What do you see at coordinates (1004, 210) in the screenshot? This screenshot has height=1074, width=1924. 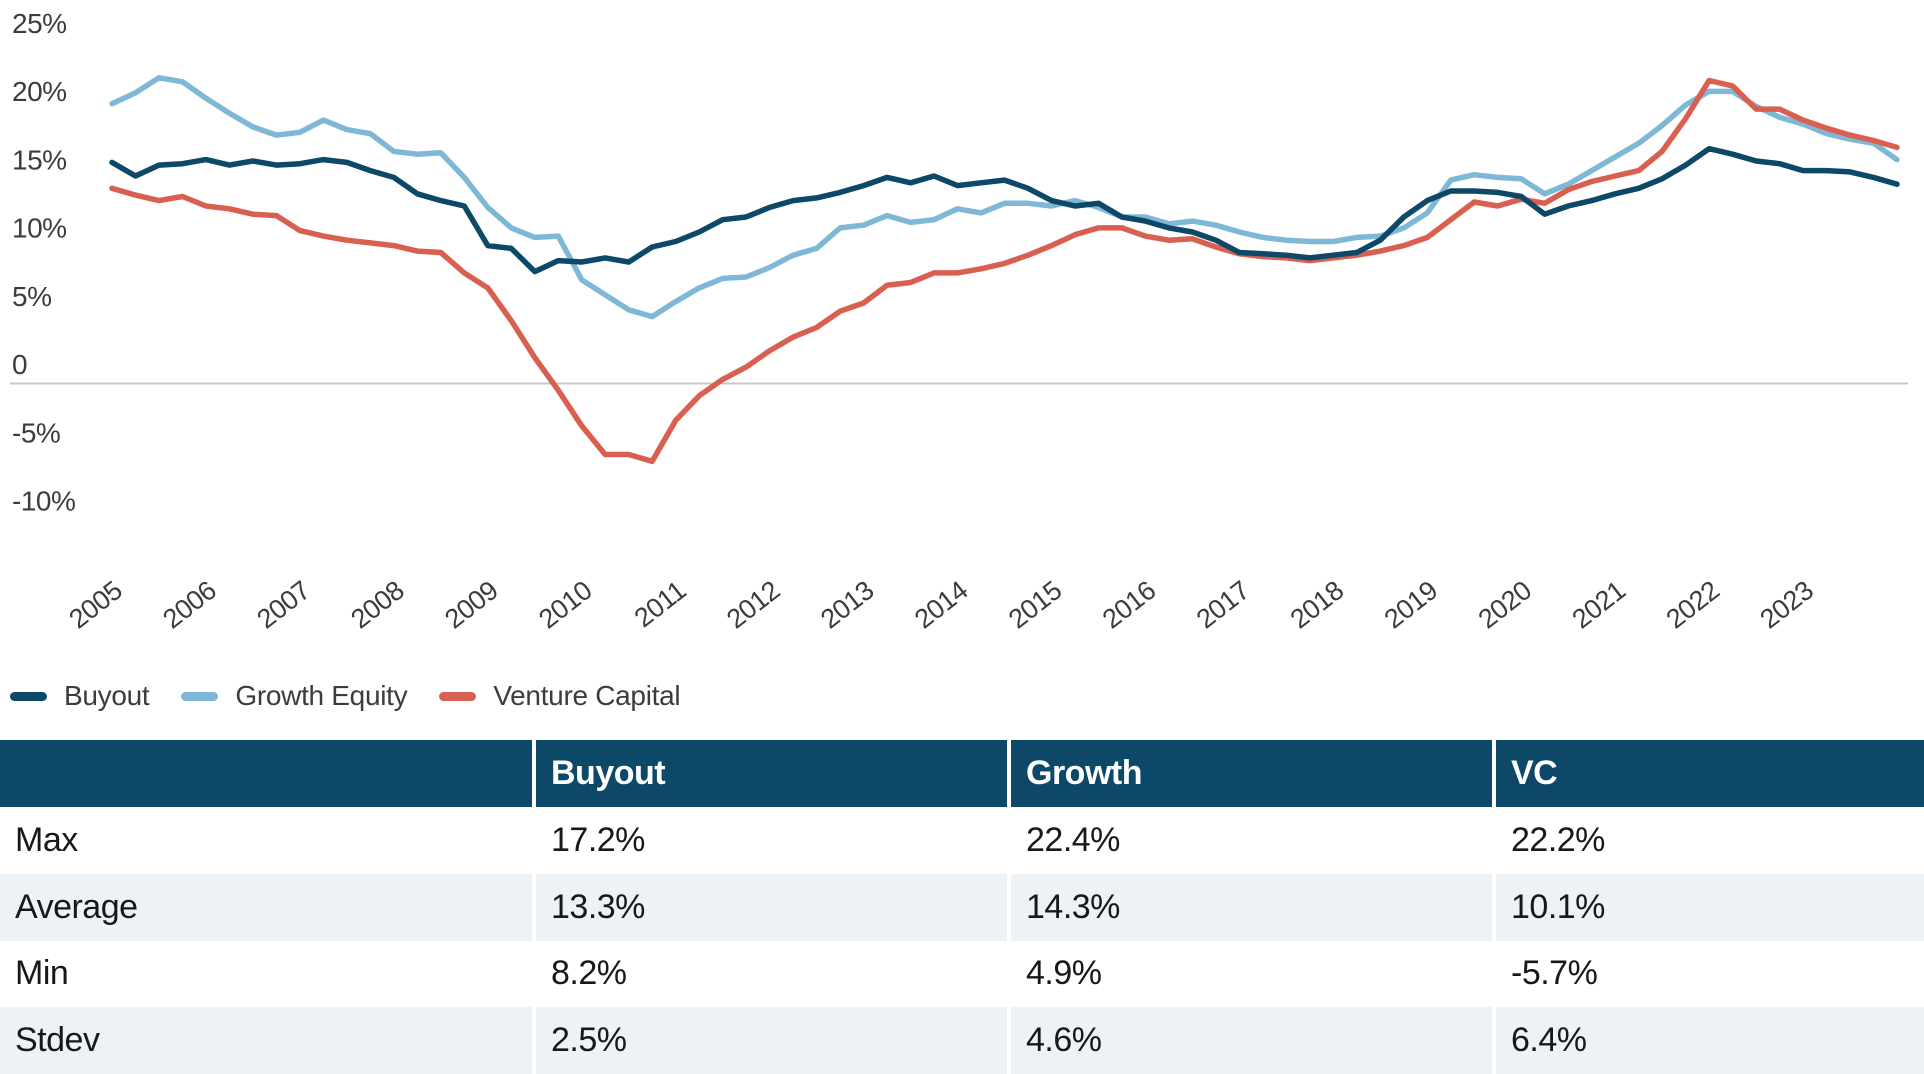 I see `buyout-line` at bounding box center [1004, 210].